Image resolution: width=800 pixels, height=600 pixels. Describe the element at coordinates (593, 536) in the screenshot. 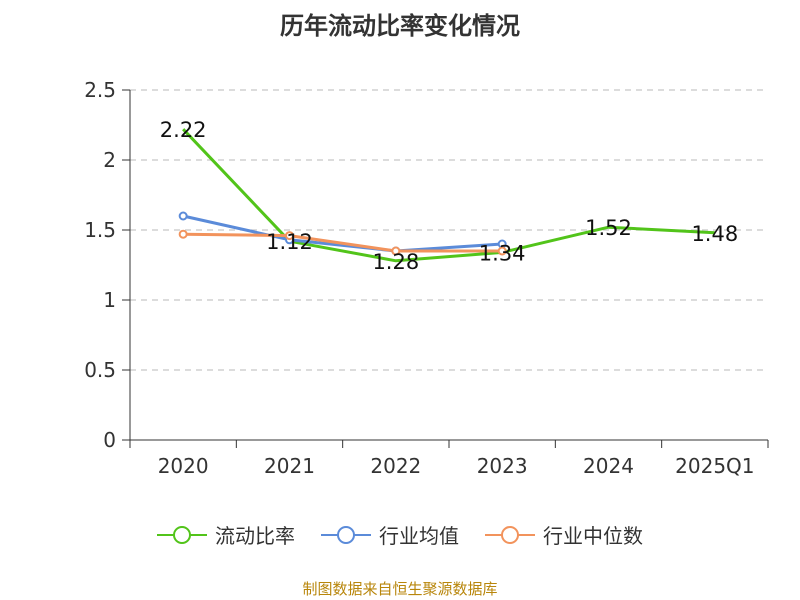

I see `legend-label: 行业中位数` at that location.